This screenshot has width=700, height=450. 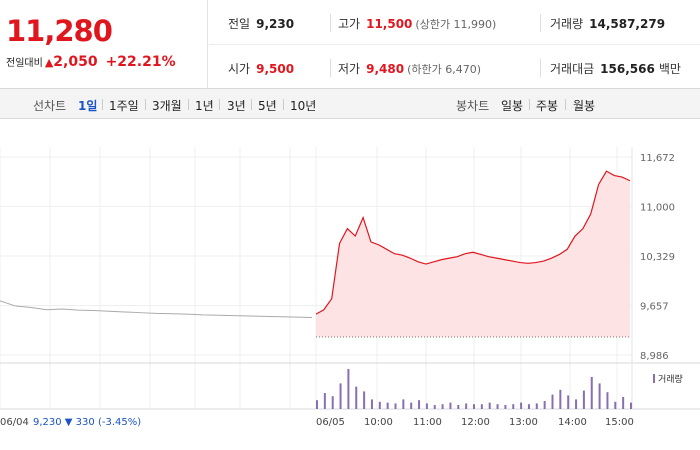 I want to click on stat-label: 시가, so click(x=239, y=69).